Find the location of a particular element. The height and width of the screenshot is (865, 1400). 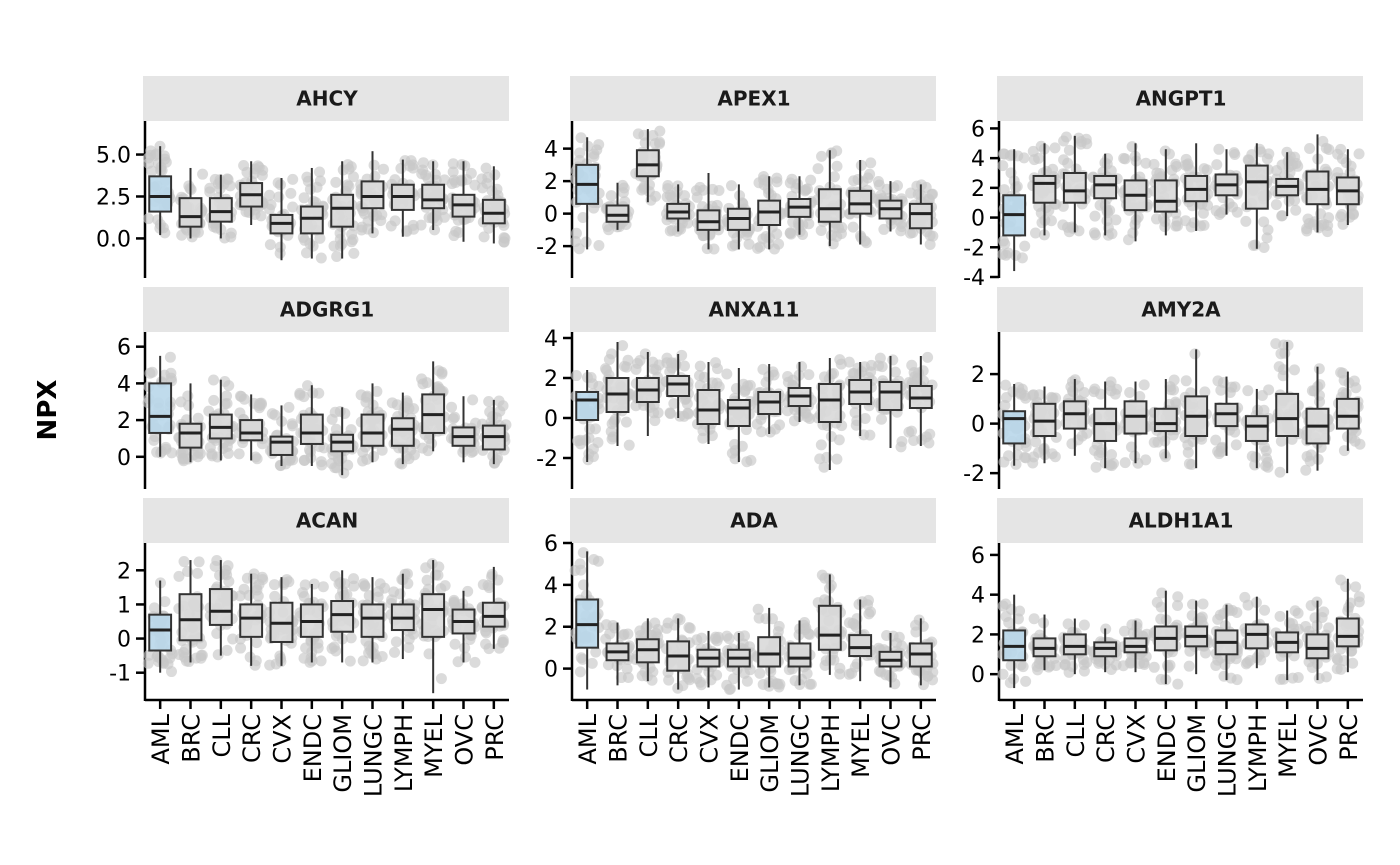

y-tick-label: 0 is located at coordinates (978, 425).